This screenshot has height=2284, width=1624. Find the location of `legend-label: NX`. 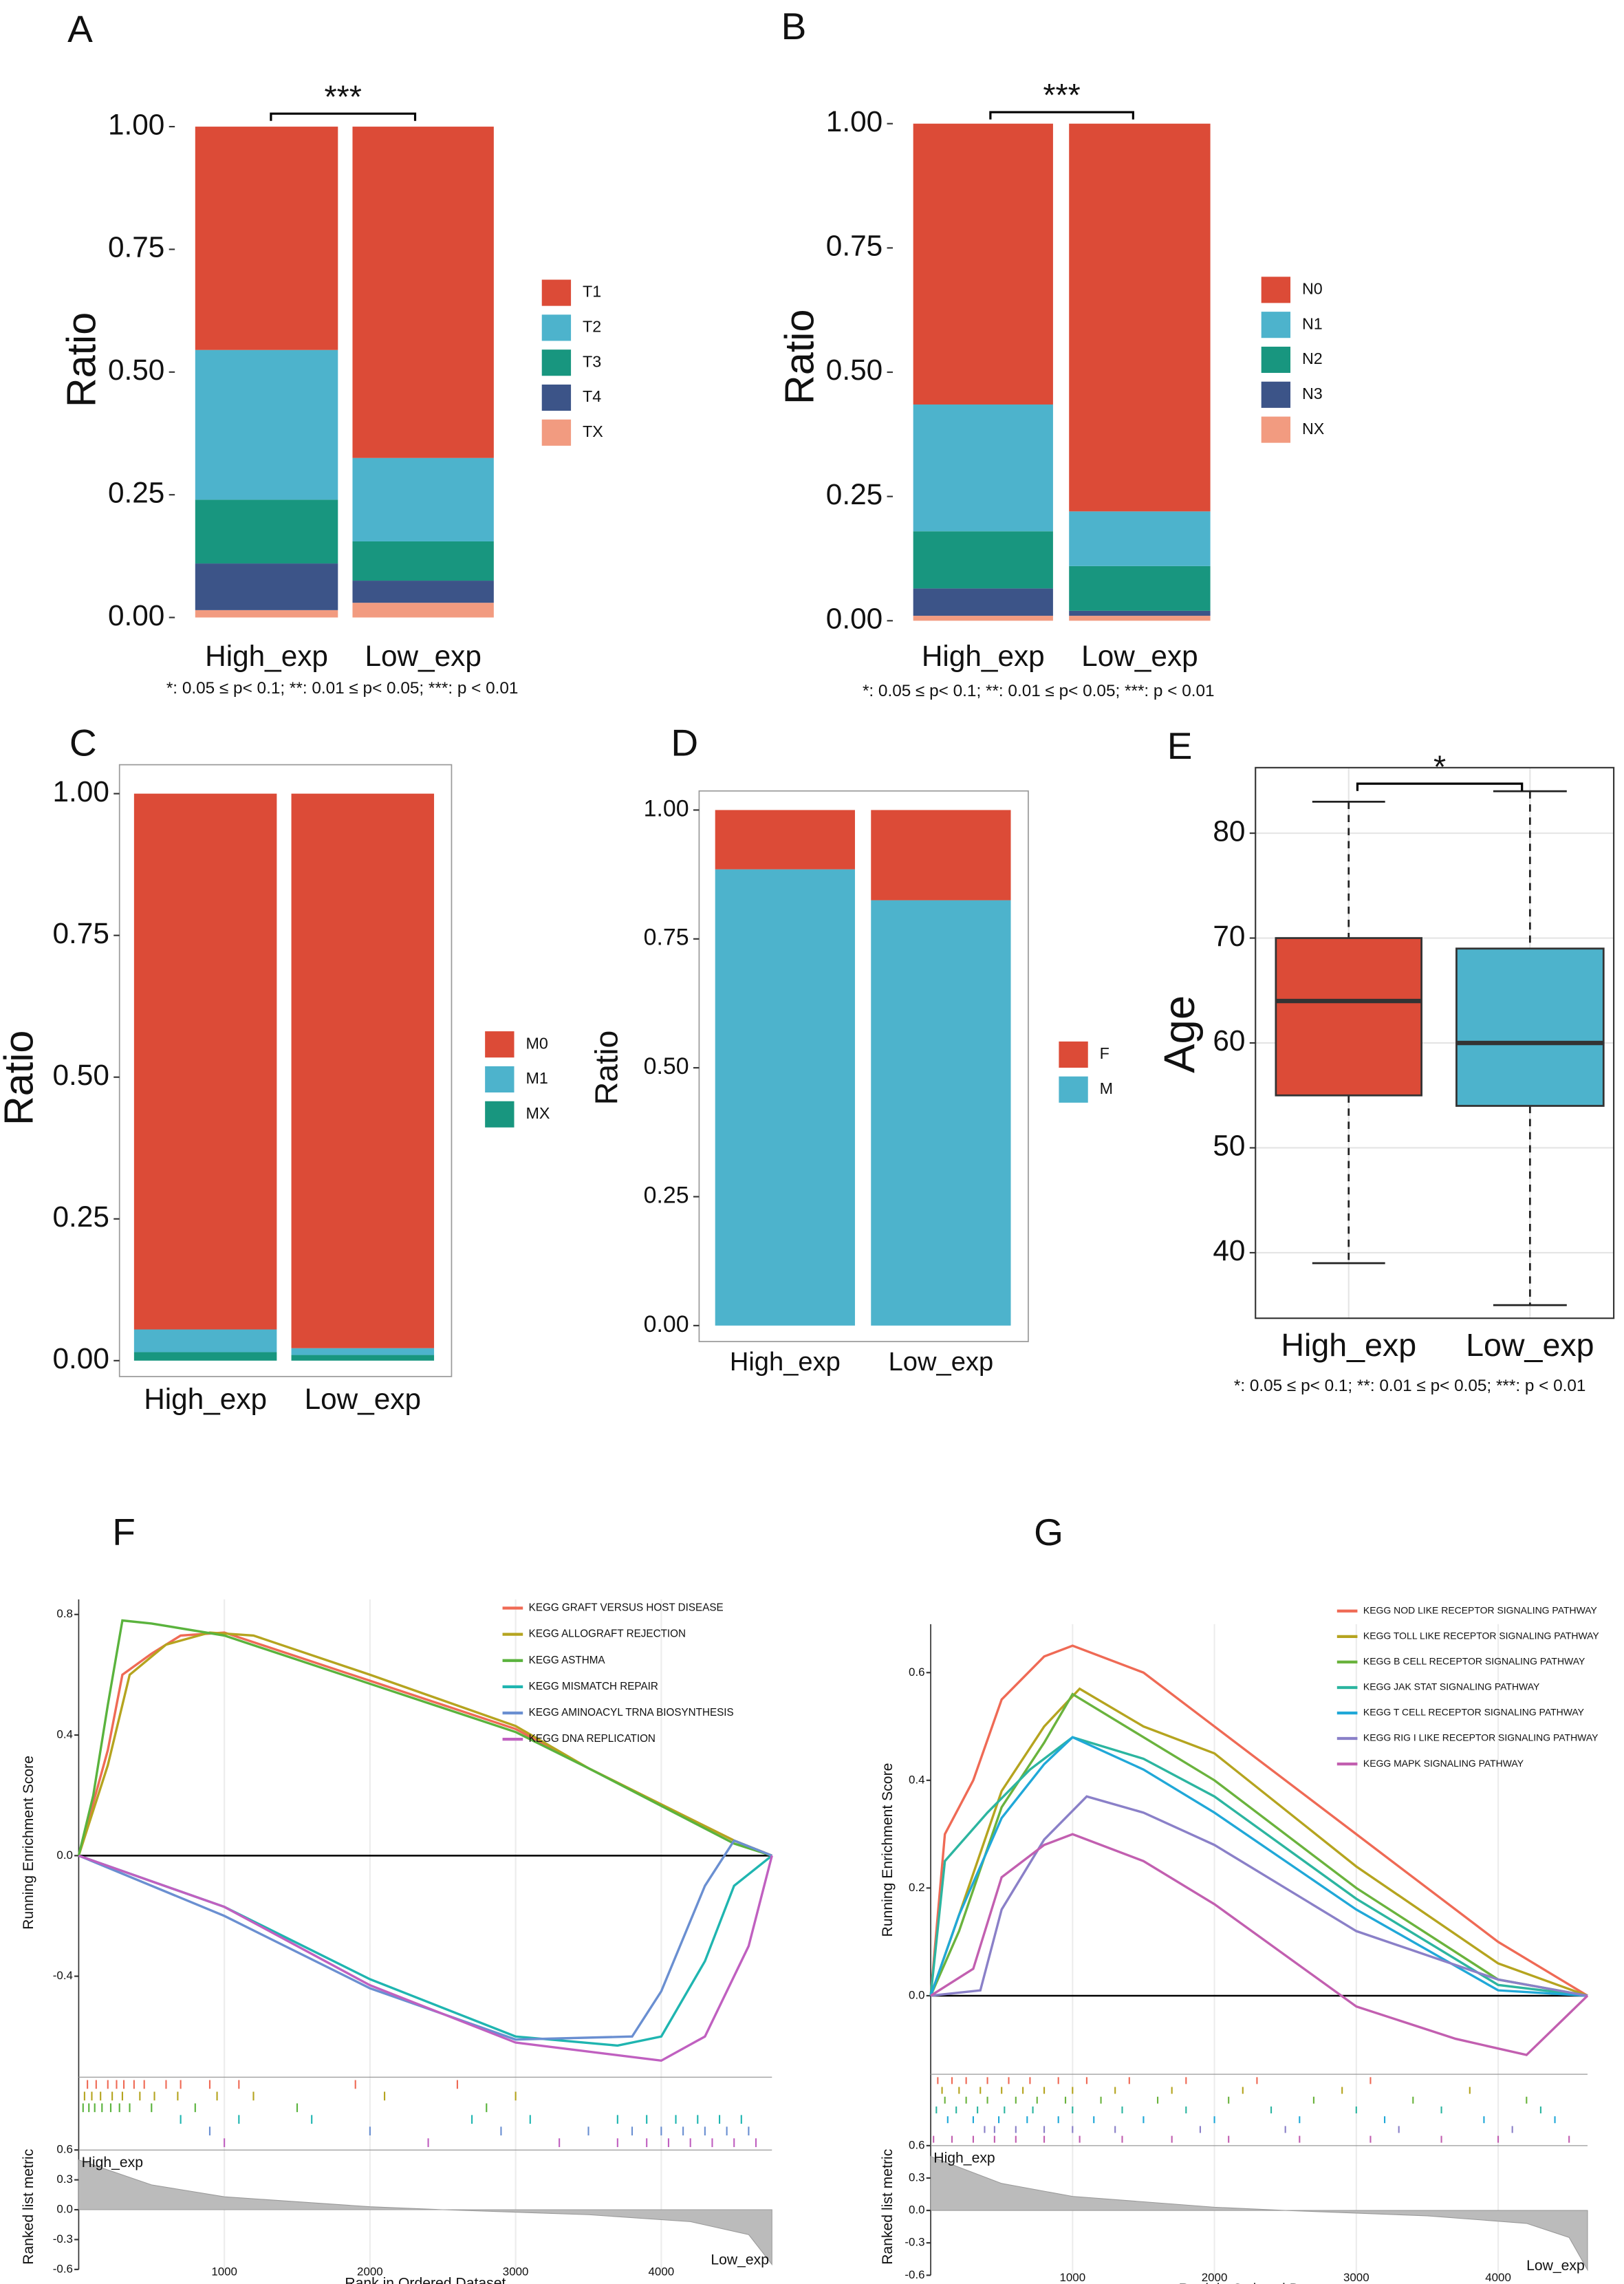

legend-label: NX is located at coordinates (1313, 429).